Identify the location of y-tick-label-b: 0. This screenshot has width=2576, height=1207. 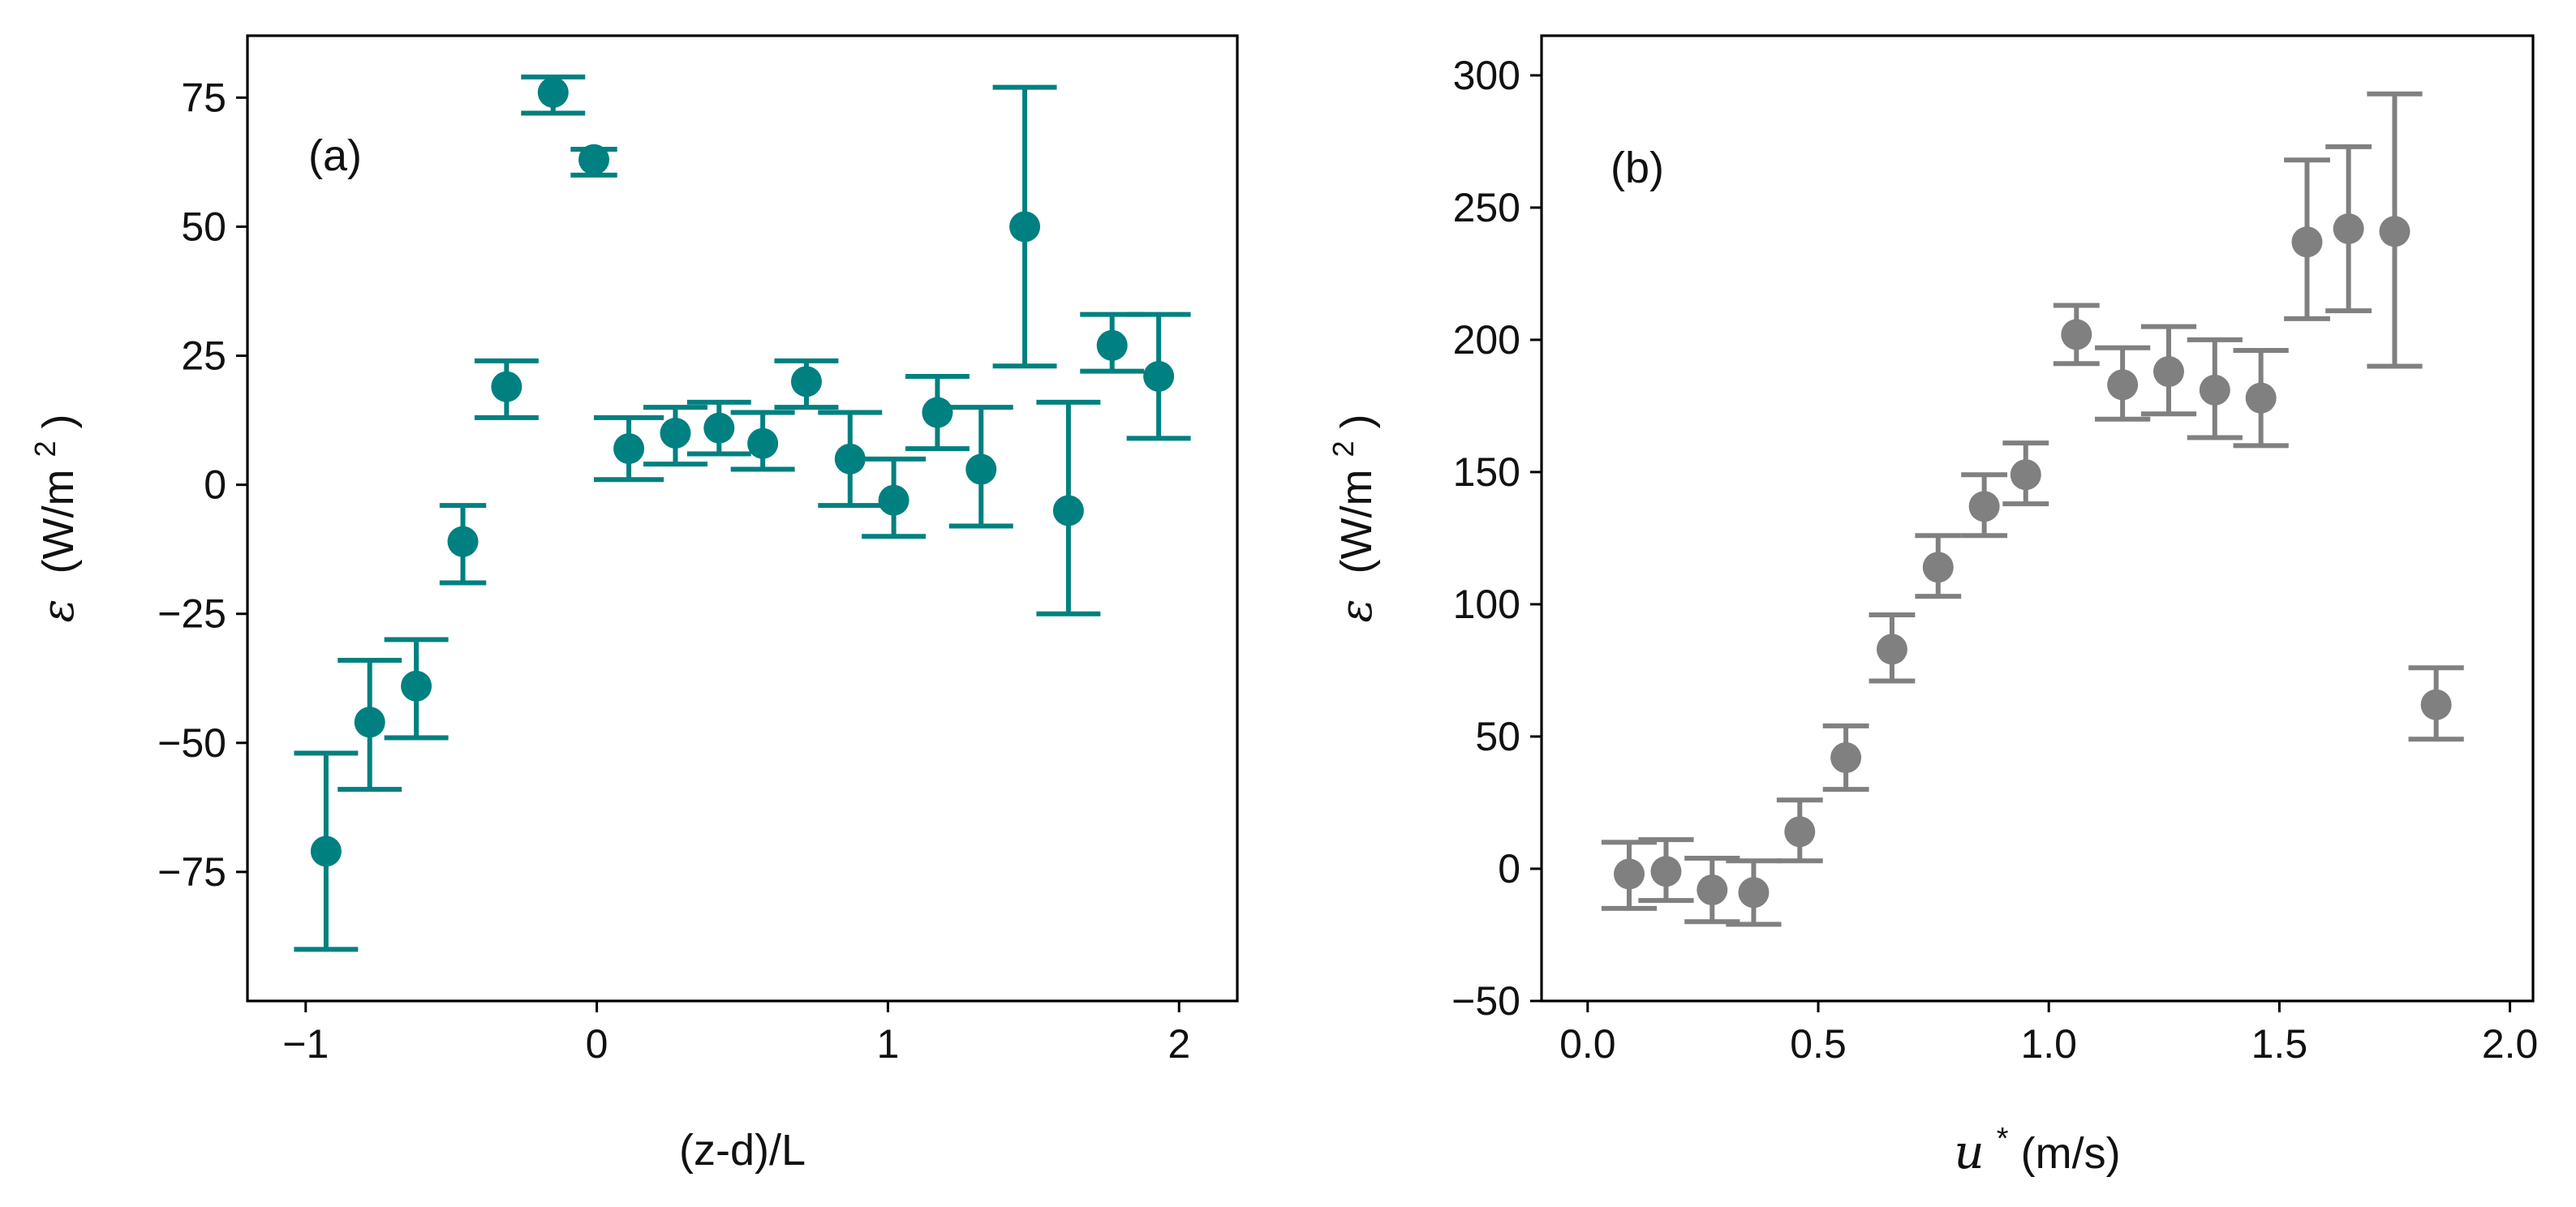
(1509, 868).